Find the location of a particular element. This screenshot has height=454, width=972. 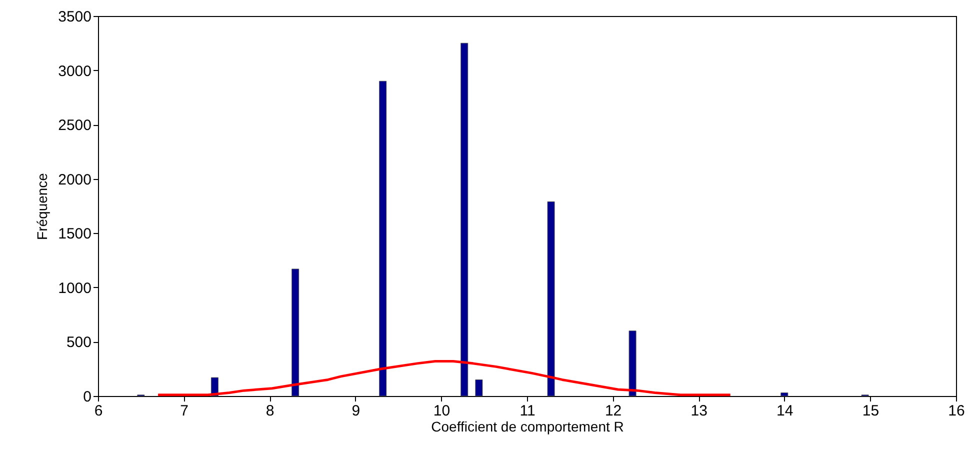

y-tick-label: 2000 is located at coordinates (75, 179).